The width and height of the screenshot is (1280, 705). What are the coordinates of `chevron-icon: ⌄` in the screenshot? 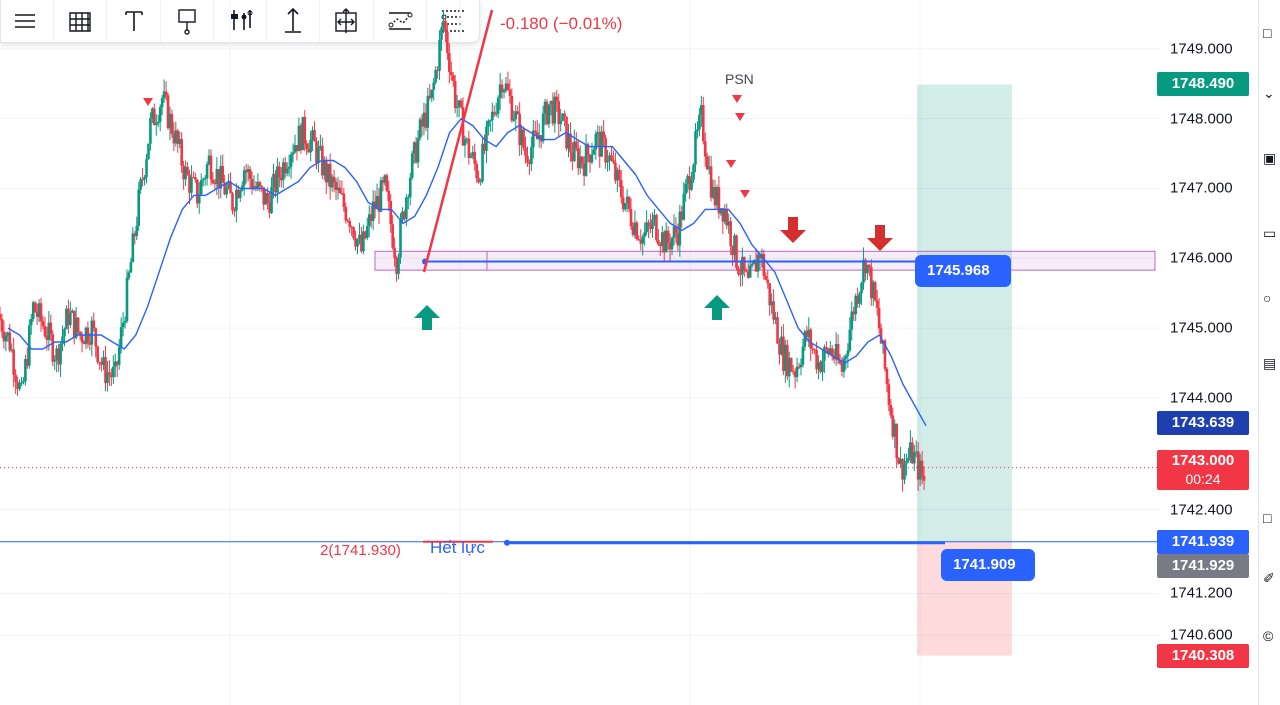 It's located at (1269, 93).